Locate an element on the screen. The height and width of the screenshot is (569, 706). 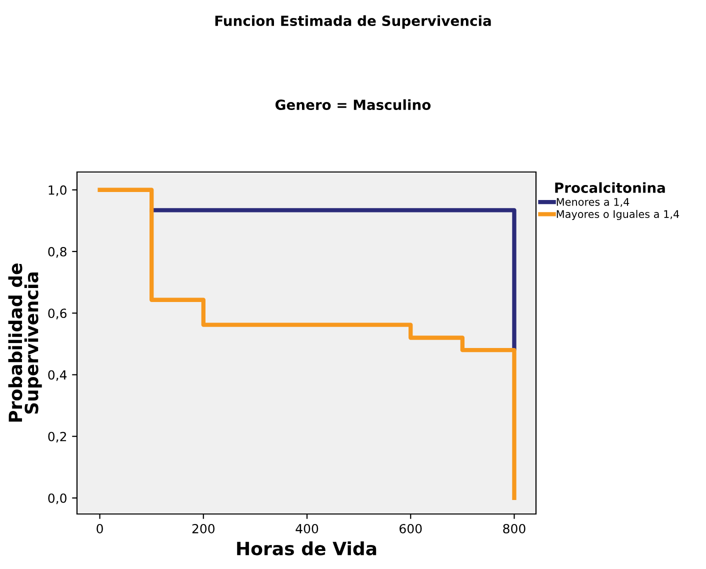
y-tick-label: 0,6 is located at coordinates (57, 314).